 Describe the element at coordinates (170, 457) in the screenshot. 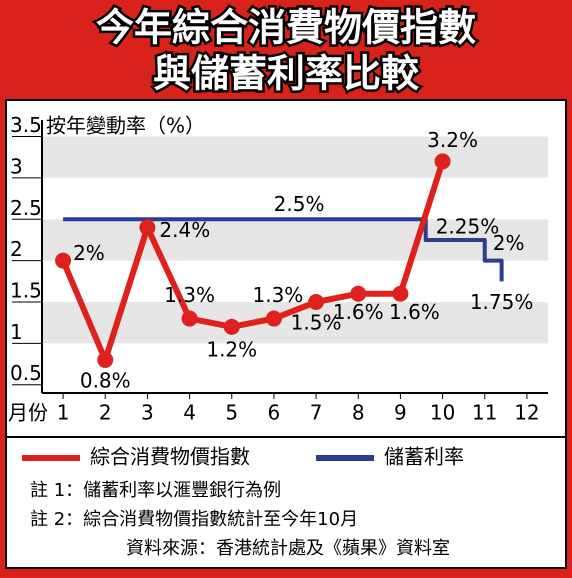

I see `legend-label: 綜合消費物價指數` at that location.